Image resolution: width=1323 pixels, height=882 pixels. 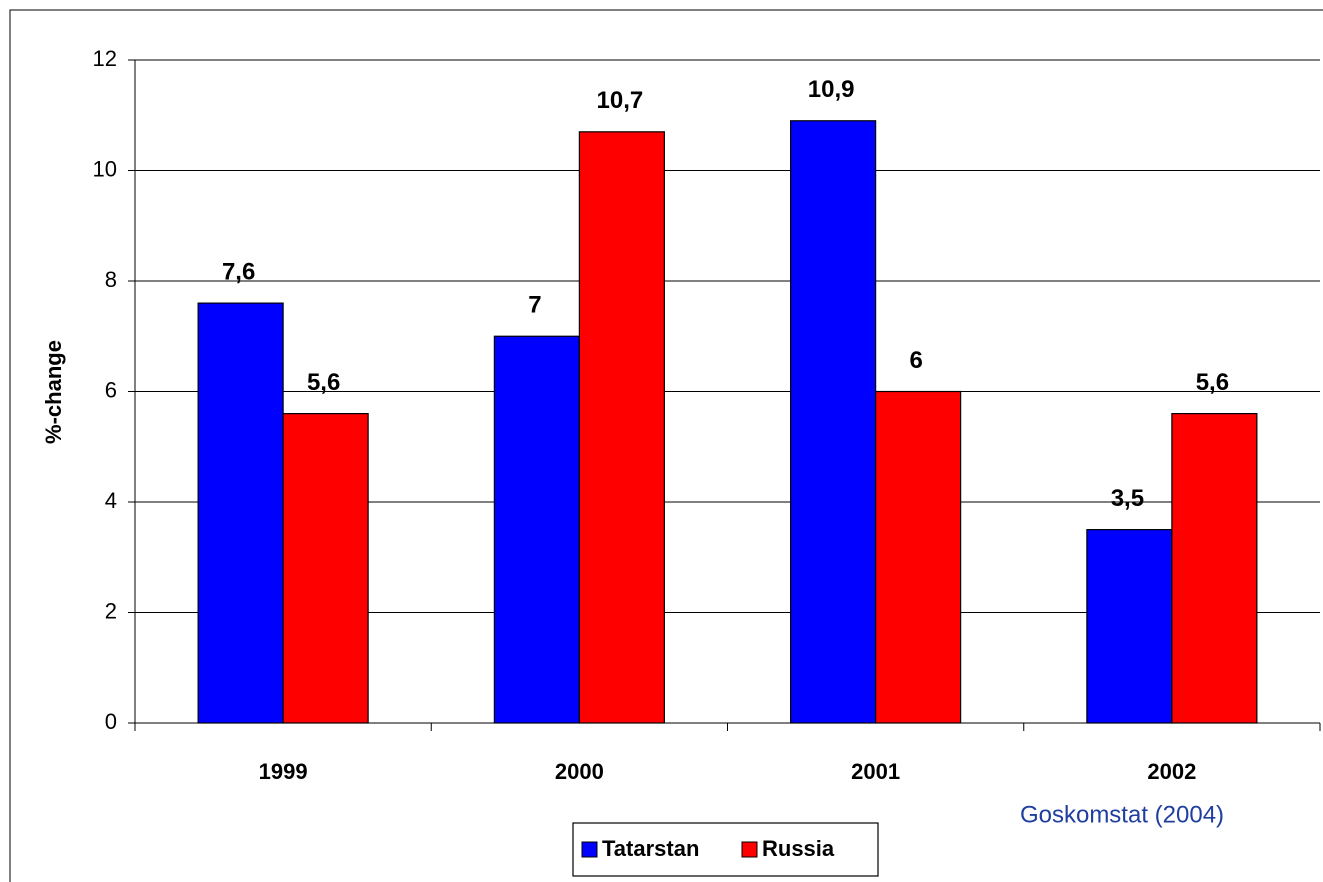 I want to click on value-label: 6, so click(x=915, y=360).